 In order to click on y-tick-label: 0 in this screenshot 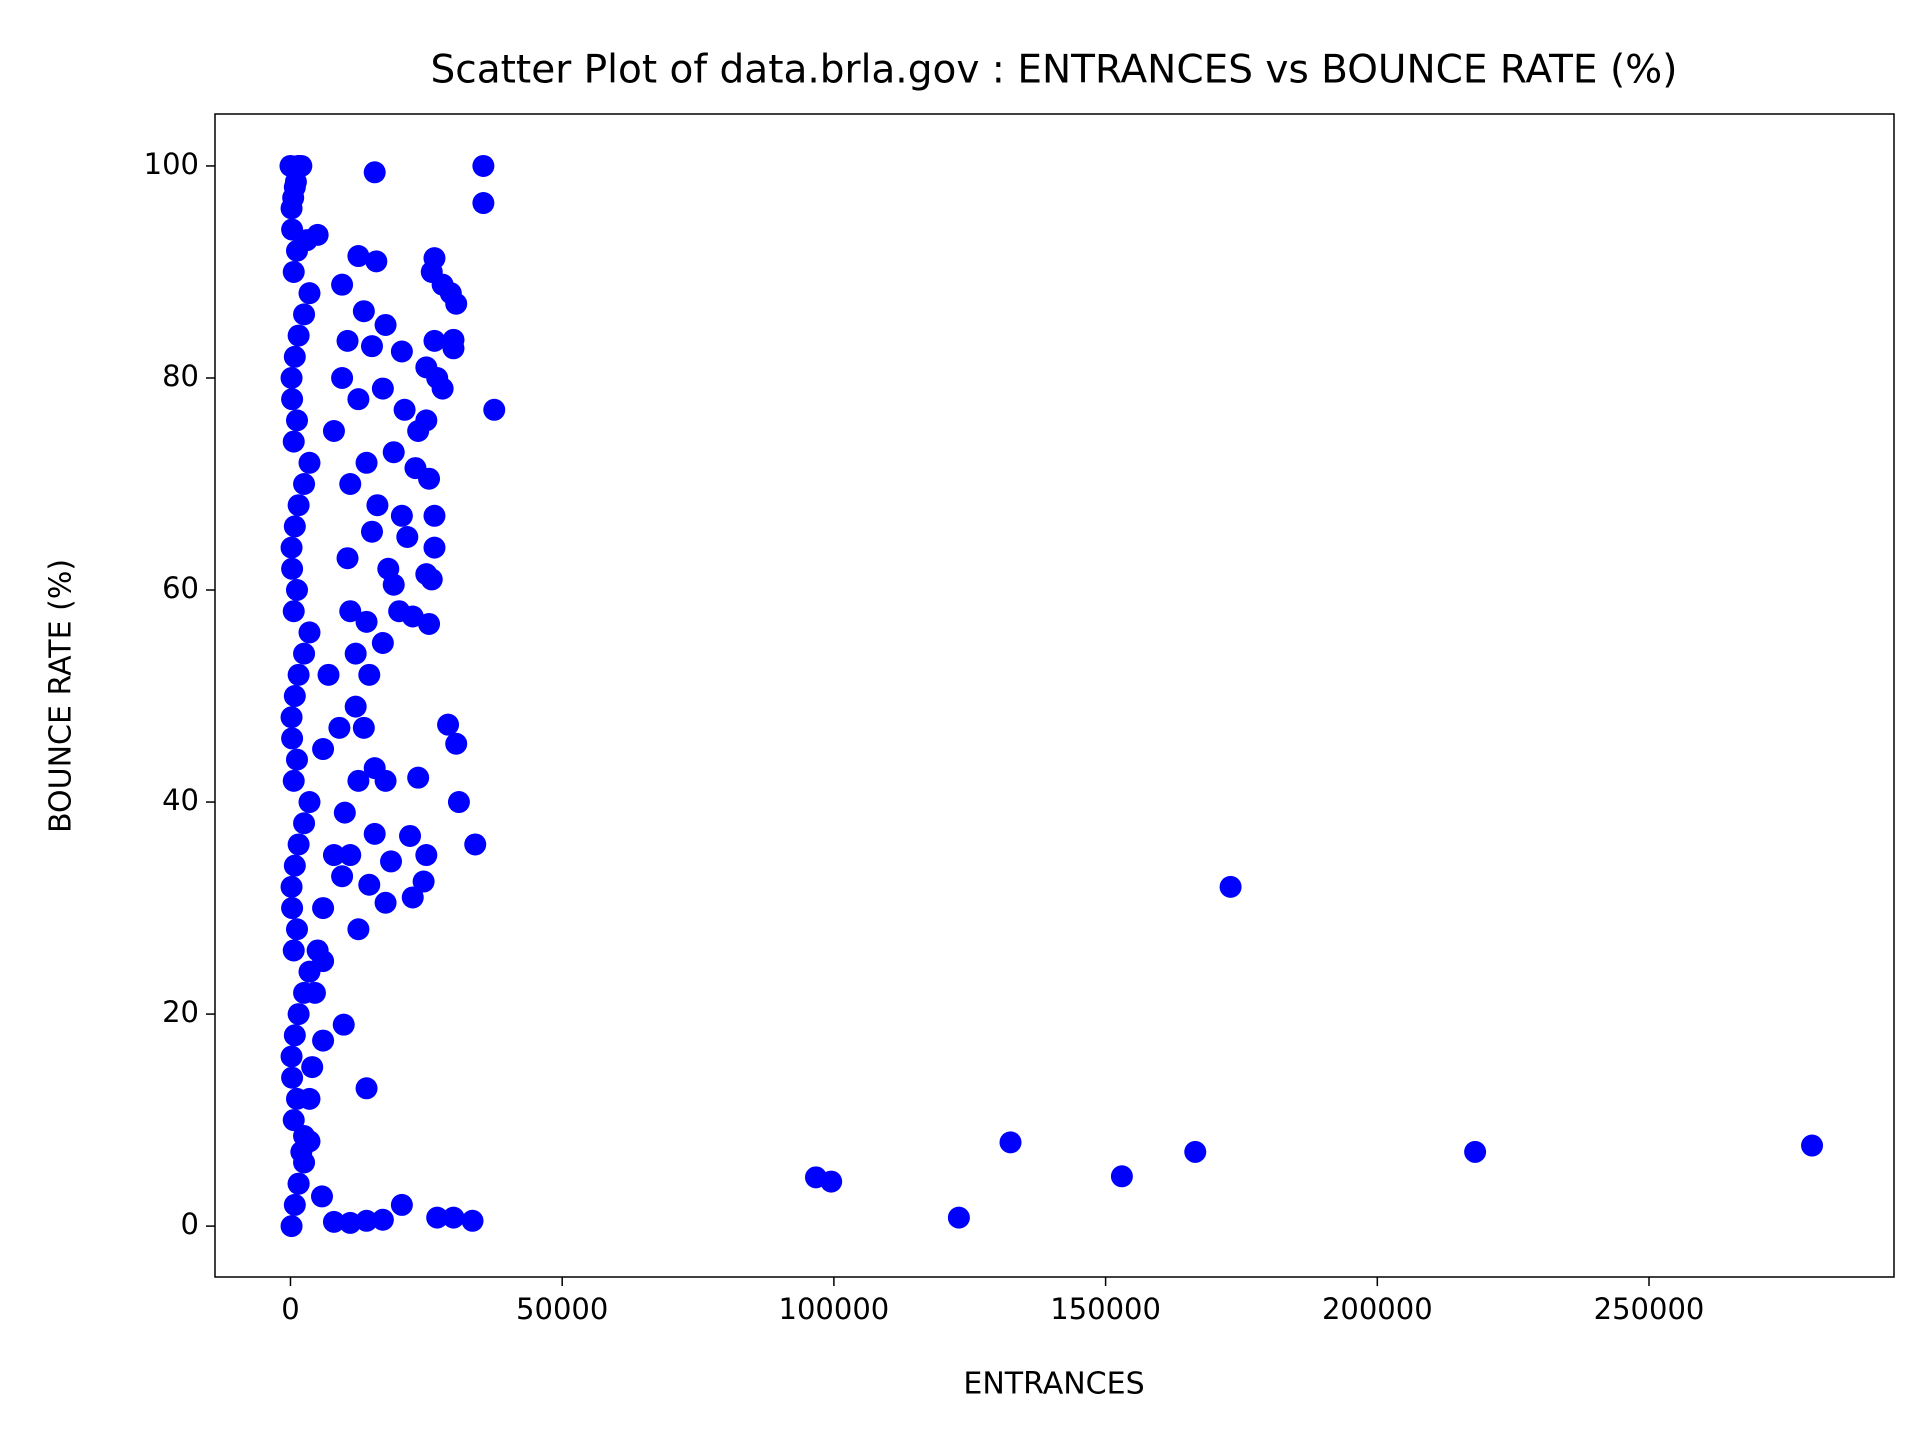, I will do `click(190, 1224)`.